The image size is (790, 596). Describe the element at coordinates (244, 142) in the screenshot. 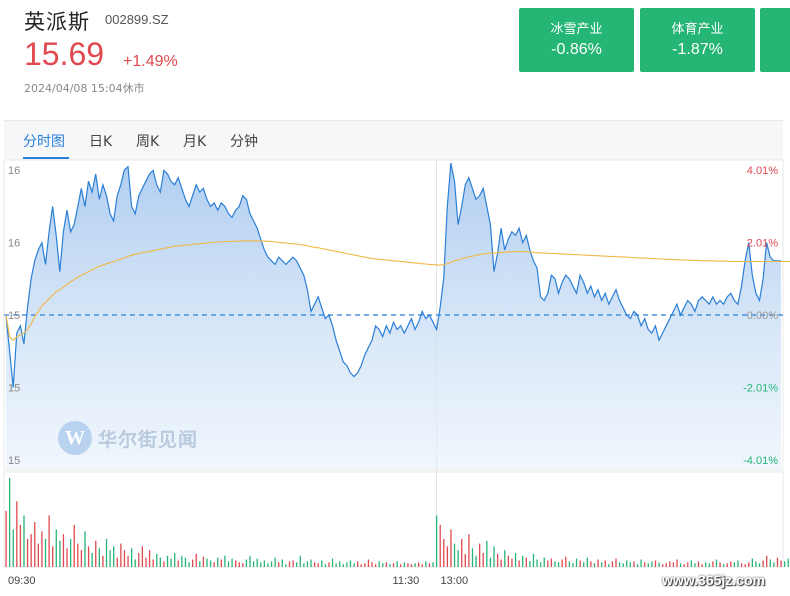

I see `tab-minute: 分钟` at that location.